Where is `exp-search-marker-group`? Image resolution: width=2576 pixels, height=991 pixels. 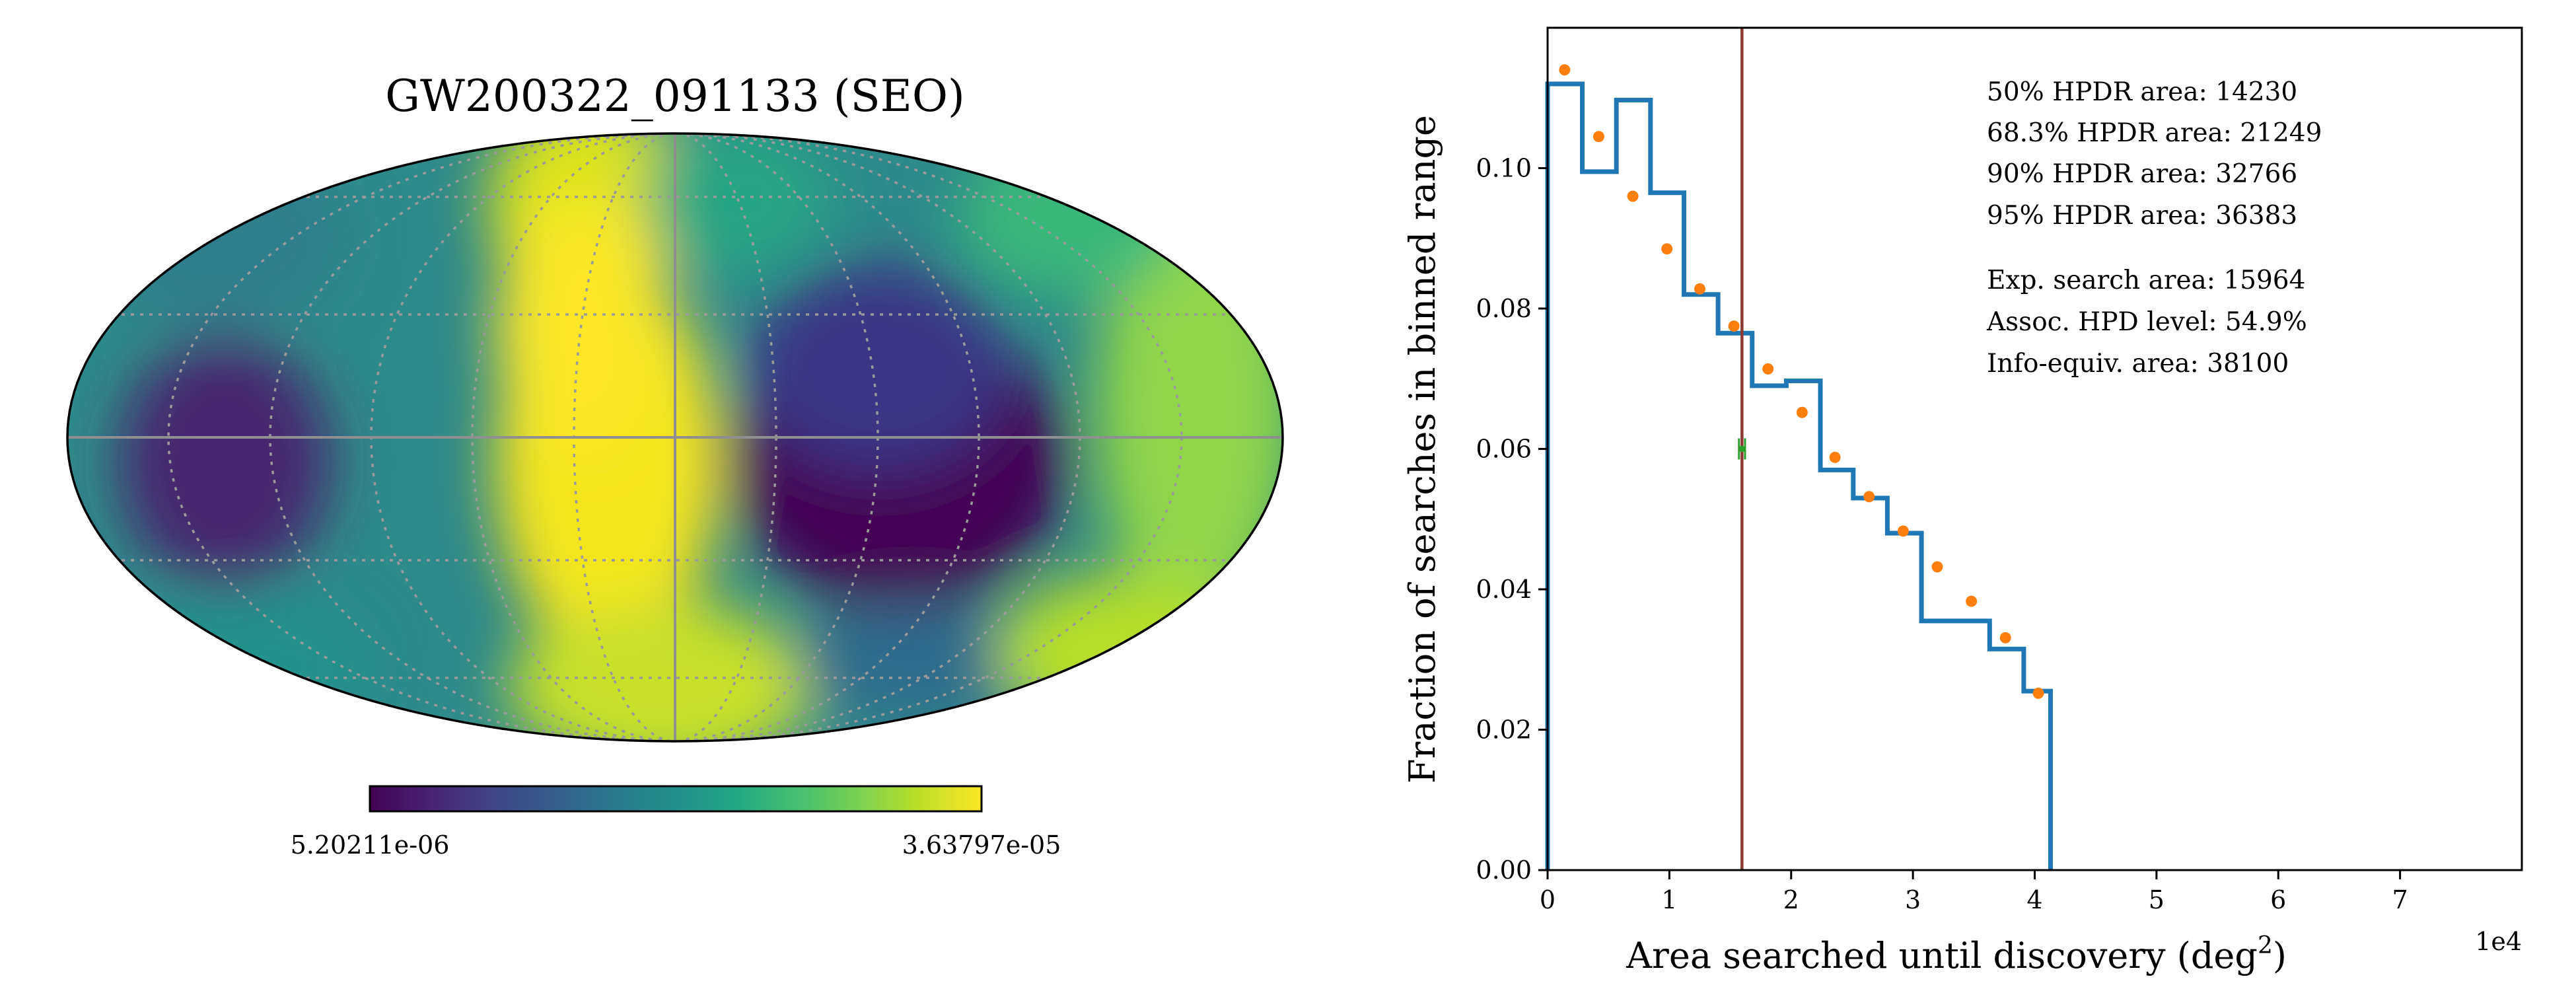
exp-search-marker-group is located at coordinates (1742, 449).